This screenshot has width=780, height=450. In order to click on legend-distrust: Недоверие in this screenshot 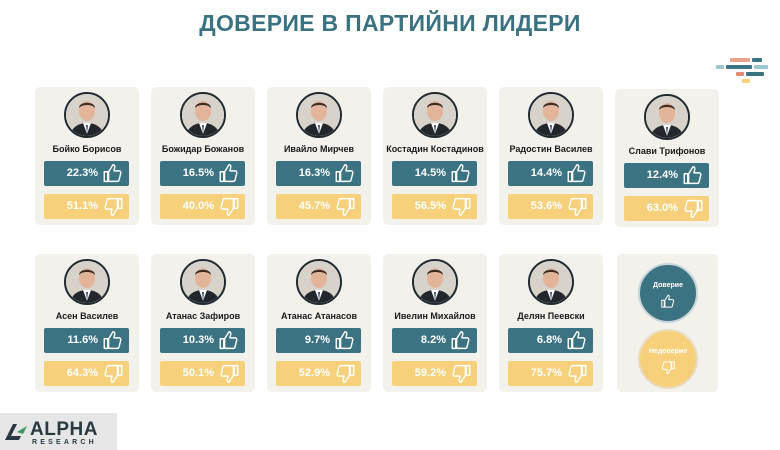, I will do `click(668, 359)`.